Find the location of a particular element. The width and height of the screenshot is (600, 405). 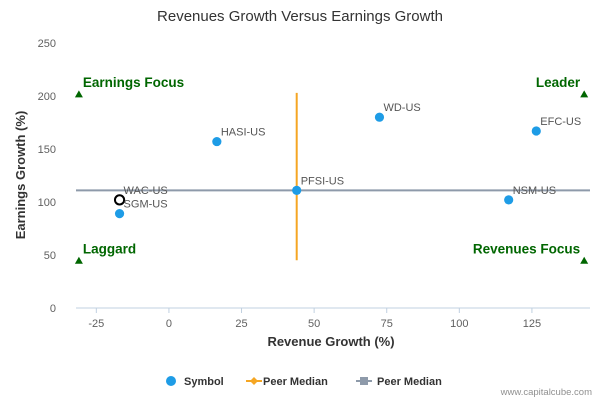

legend: Symbol Peer Median Peer Median is located at coordinates (304, 382).